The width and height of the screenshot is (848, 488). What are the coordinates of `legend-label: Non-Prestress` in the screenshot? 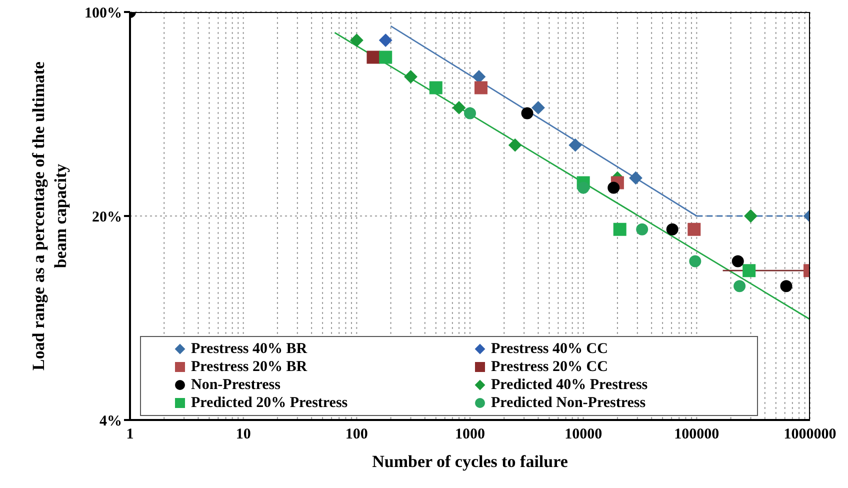 It's located at (235, 385).